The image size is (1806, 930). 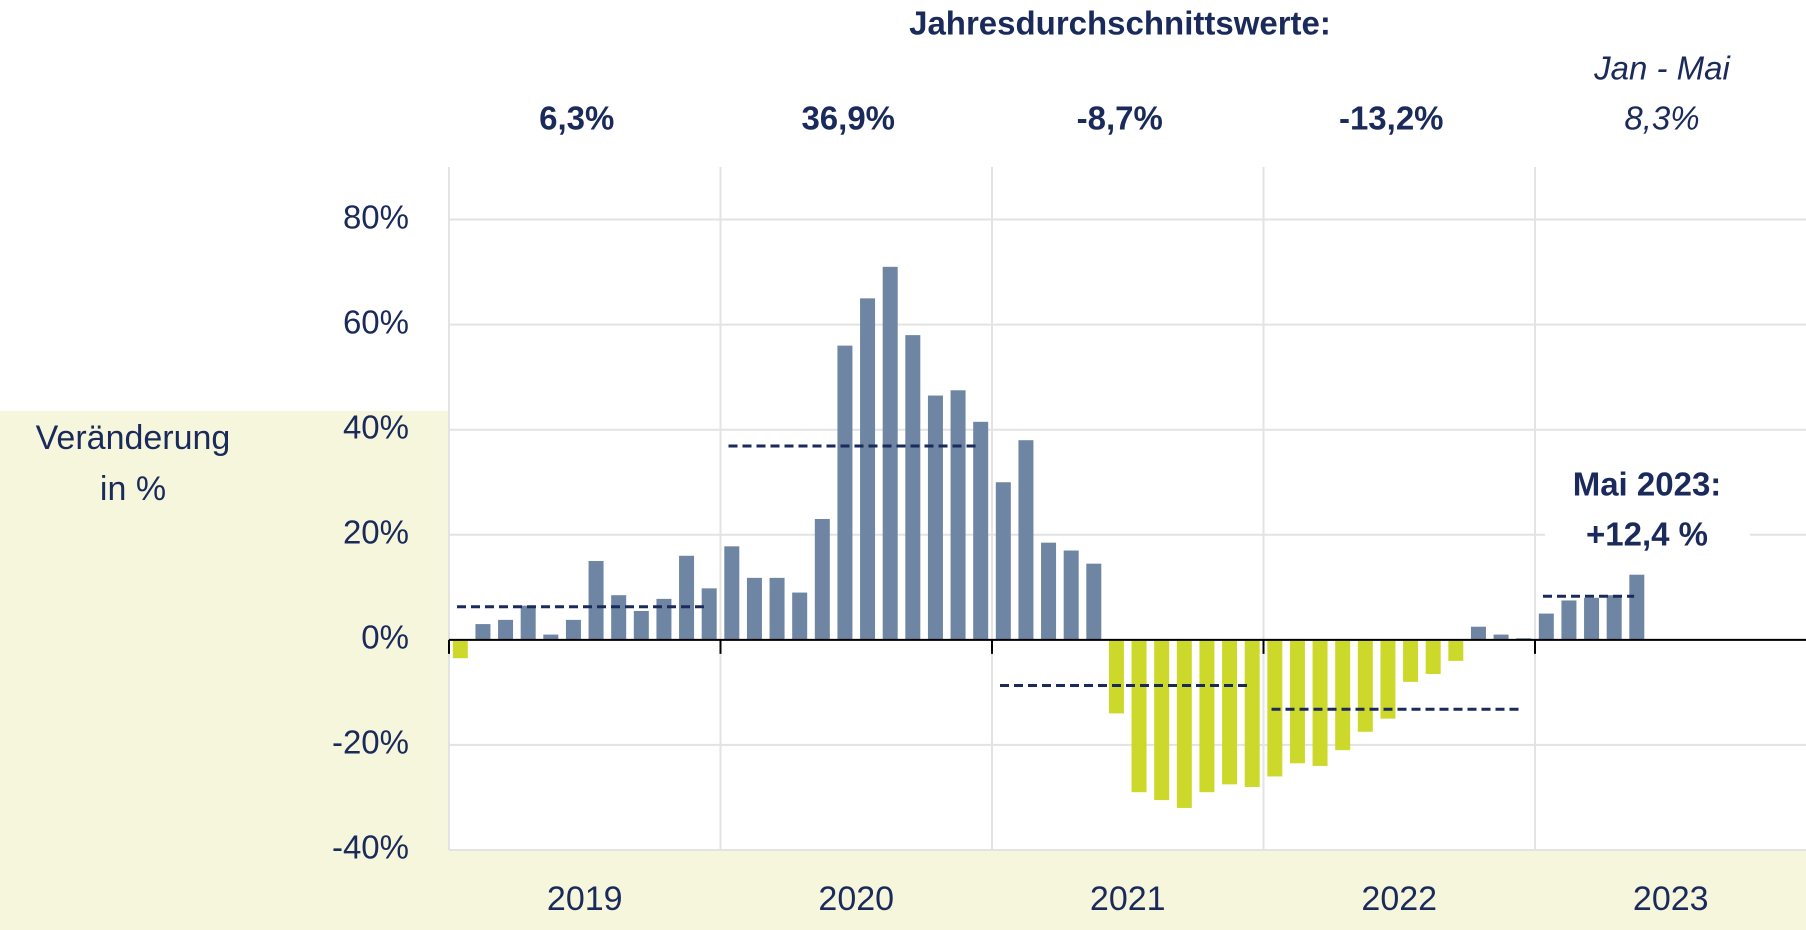 What do you see at coordinates (133, 489) in the screenshot?
I see `y-axis-label: in %` at bounding box center [133, 489].